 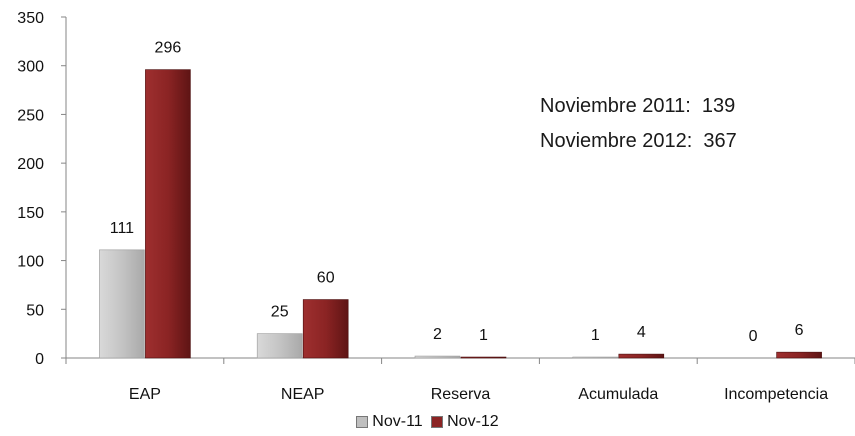 I want to click on legend-item-nov-11: Nov-11, so click(x=389, y=422).